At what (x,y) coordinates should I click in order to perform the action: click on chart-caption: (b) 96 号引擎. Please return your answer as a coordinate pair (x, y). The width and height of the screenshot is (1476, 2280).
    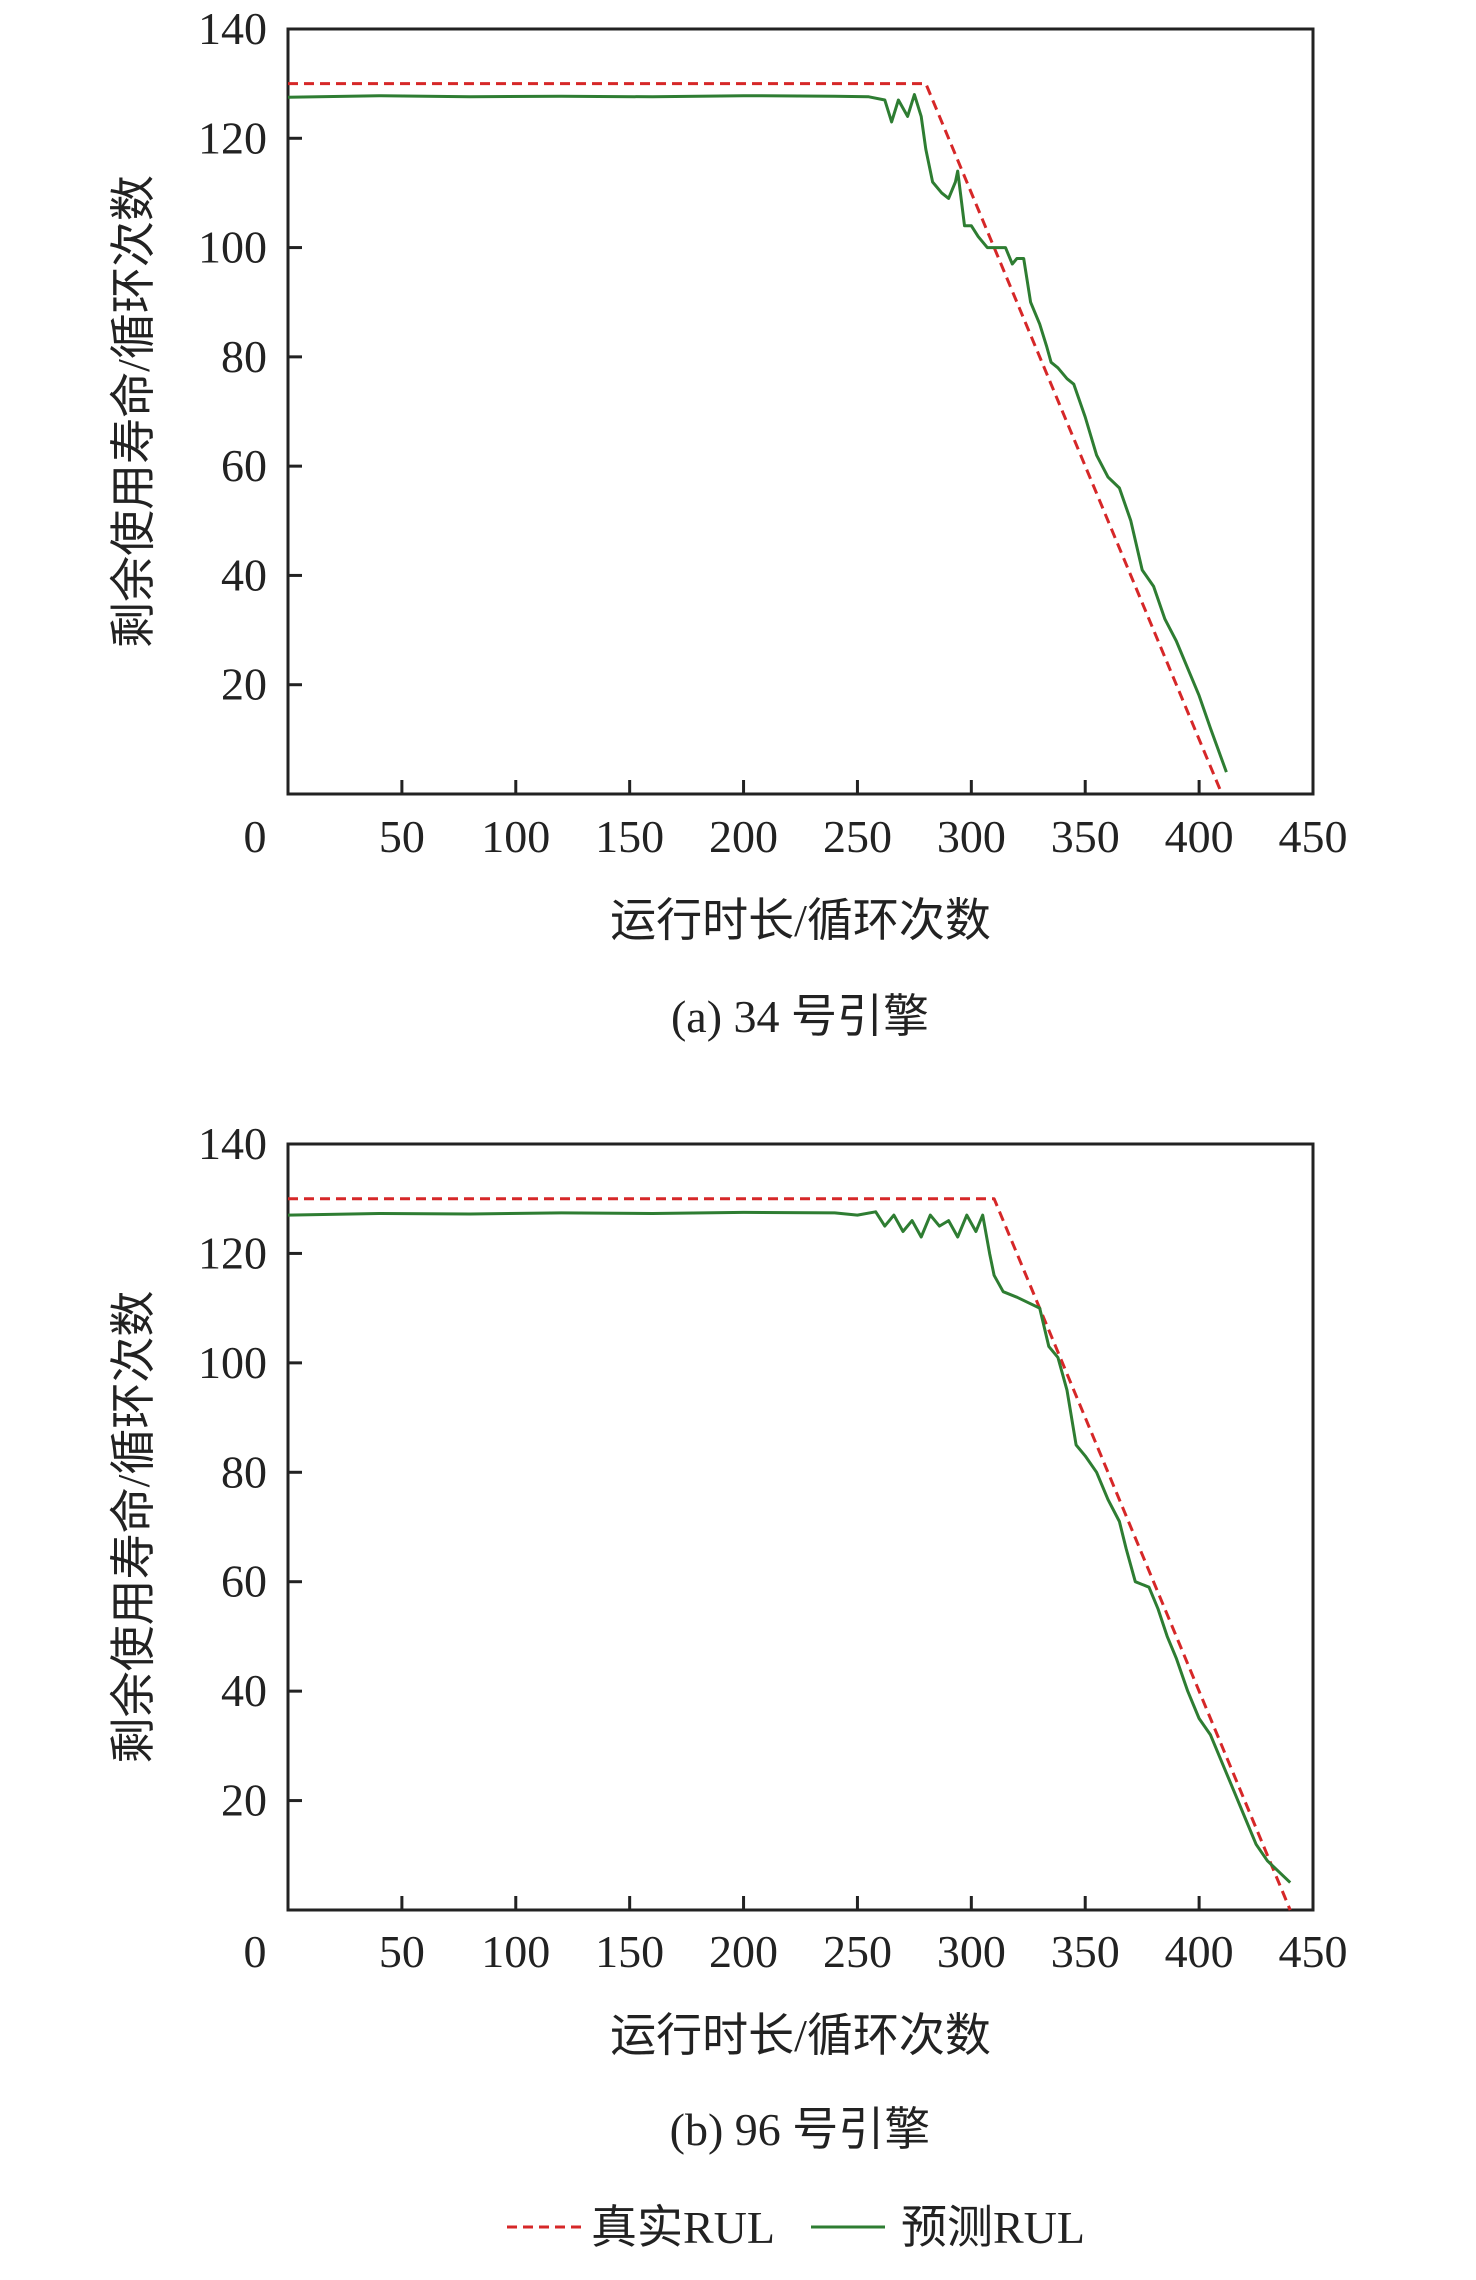
    Looking at the image, I should click on (800, 2129).